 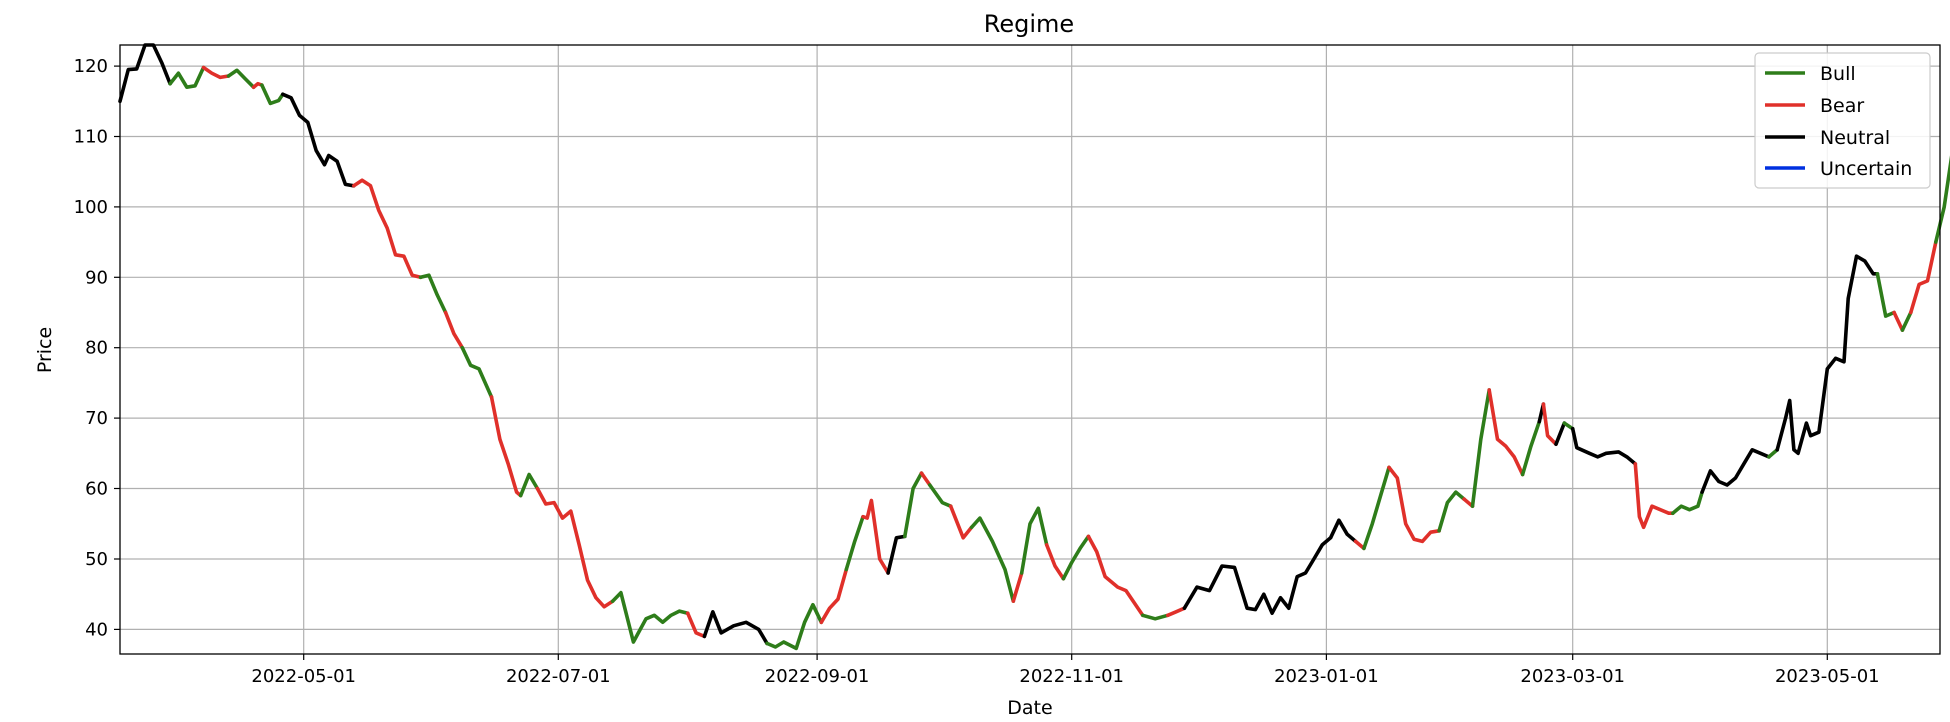 I want to click on x-tick-label: 2022-05-01, so click(x=303, y=676).